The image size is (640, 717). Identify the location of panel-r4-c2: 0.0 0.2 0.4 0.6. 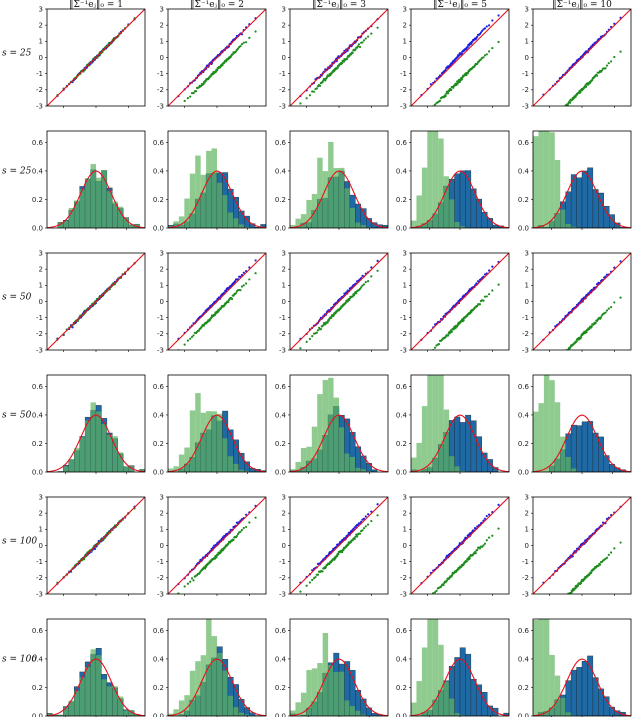
(210, 425).